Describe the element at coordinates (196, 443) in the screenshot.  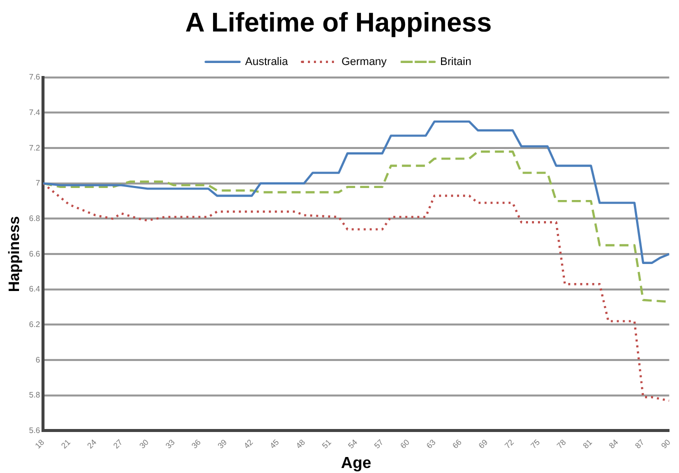
I see `x-tick-label: 36` at that location.